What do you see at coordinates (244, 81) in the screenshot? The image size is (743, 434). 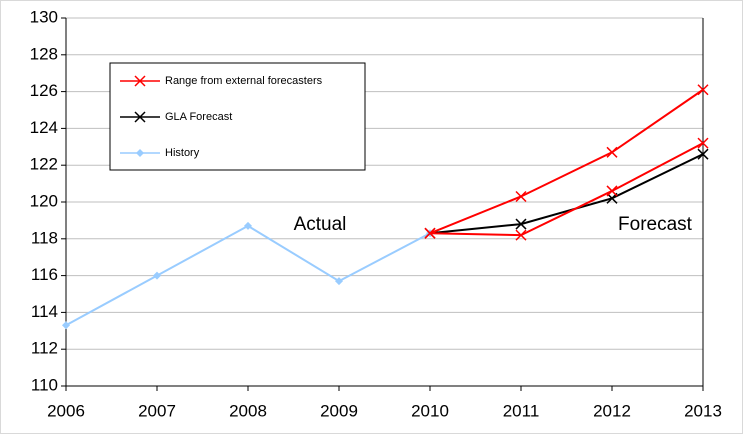 I see `legend-label: Range from external forecasters` at bounding box center [244, 81].